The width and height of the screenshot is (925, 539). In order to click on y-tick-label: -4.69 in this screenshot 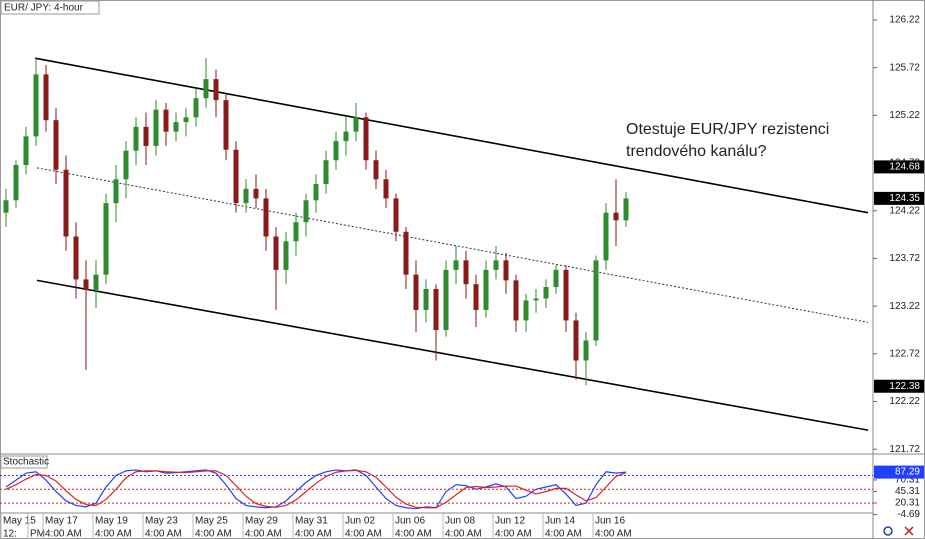, I will do `click(908, 514)`.